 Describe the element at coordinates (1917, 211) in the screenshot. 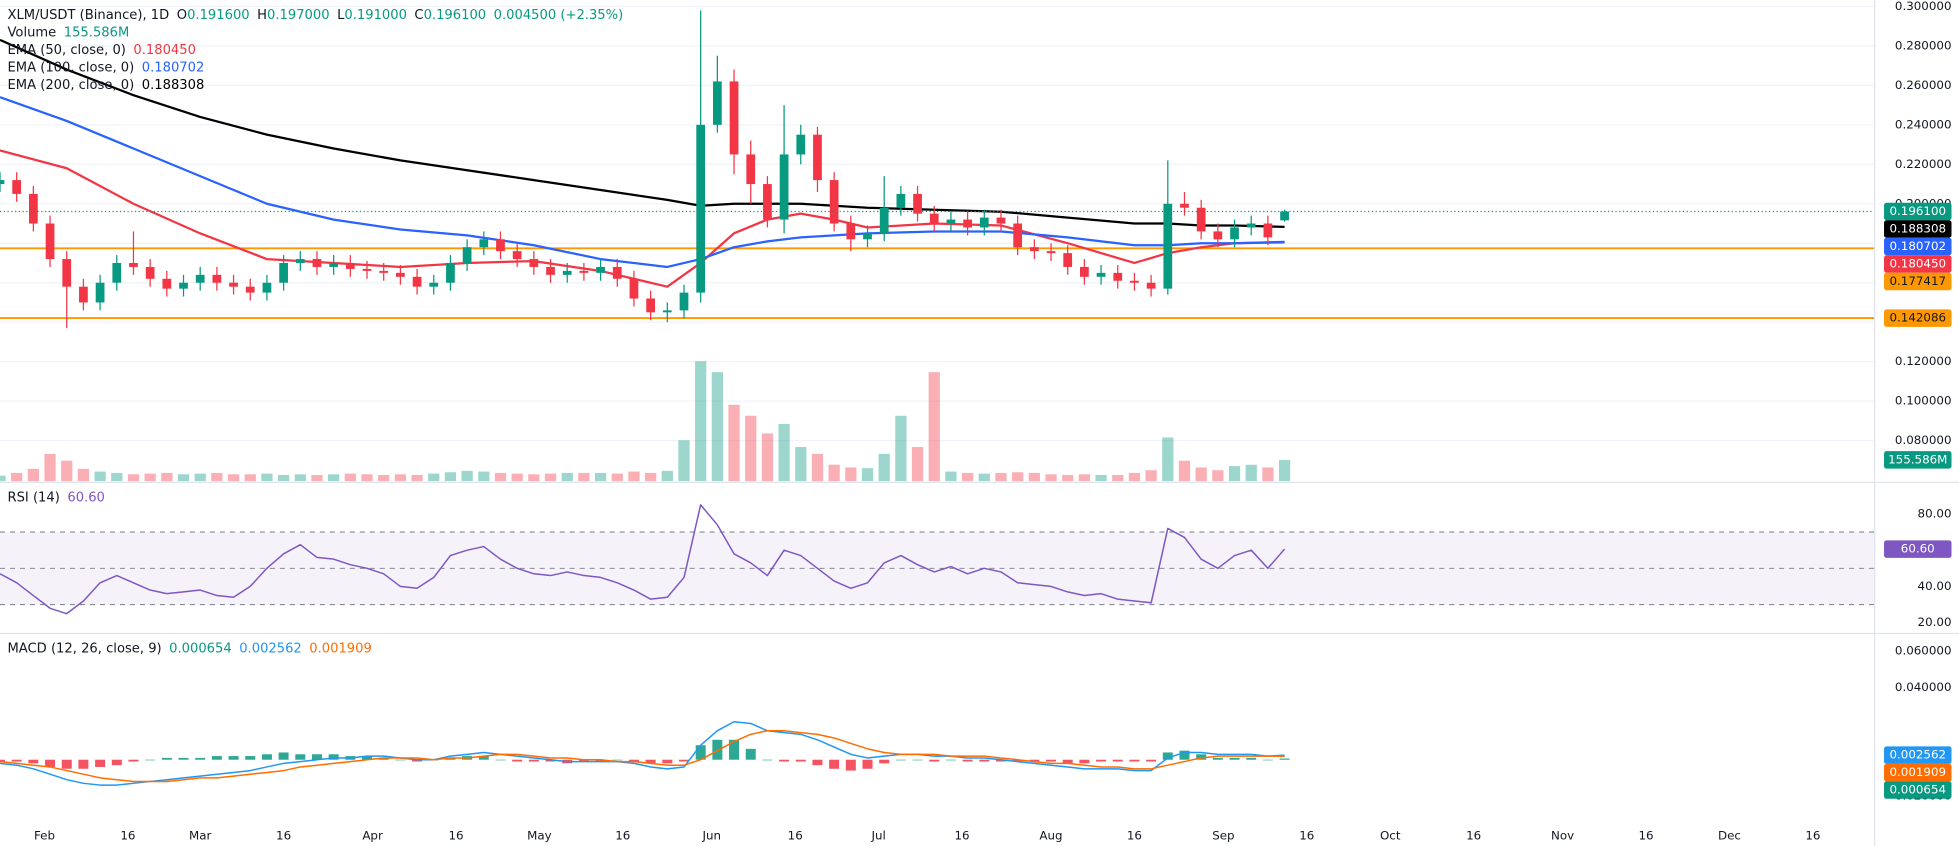

I see `axis-label: 0.196100` at that location.